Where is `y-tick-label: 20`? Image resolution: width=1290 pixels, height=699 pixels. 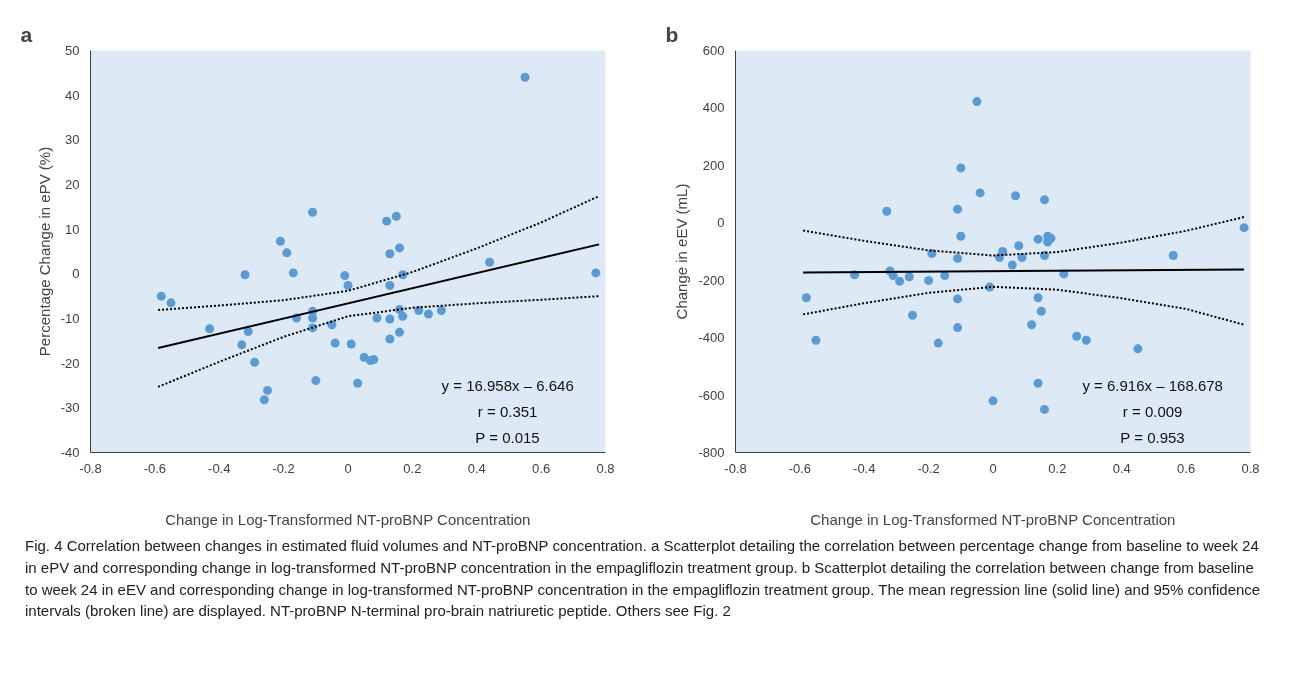 y-tick-label: 20 is located at coordinates (72, 184).